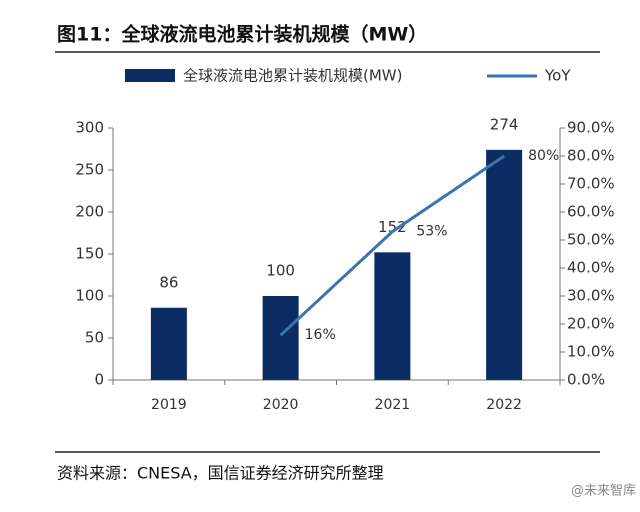 Image resolution: width=640 pixels, height=512 pixels. What do you see at coordinates (431, 232) in the screenshot?
I see `line-value-label: 53%` at bounding box center [431, 232].